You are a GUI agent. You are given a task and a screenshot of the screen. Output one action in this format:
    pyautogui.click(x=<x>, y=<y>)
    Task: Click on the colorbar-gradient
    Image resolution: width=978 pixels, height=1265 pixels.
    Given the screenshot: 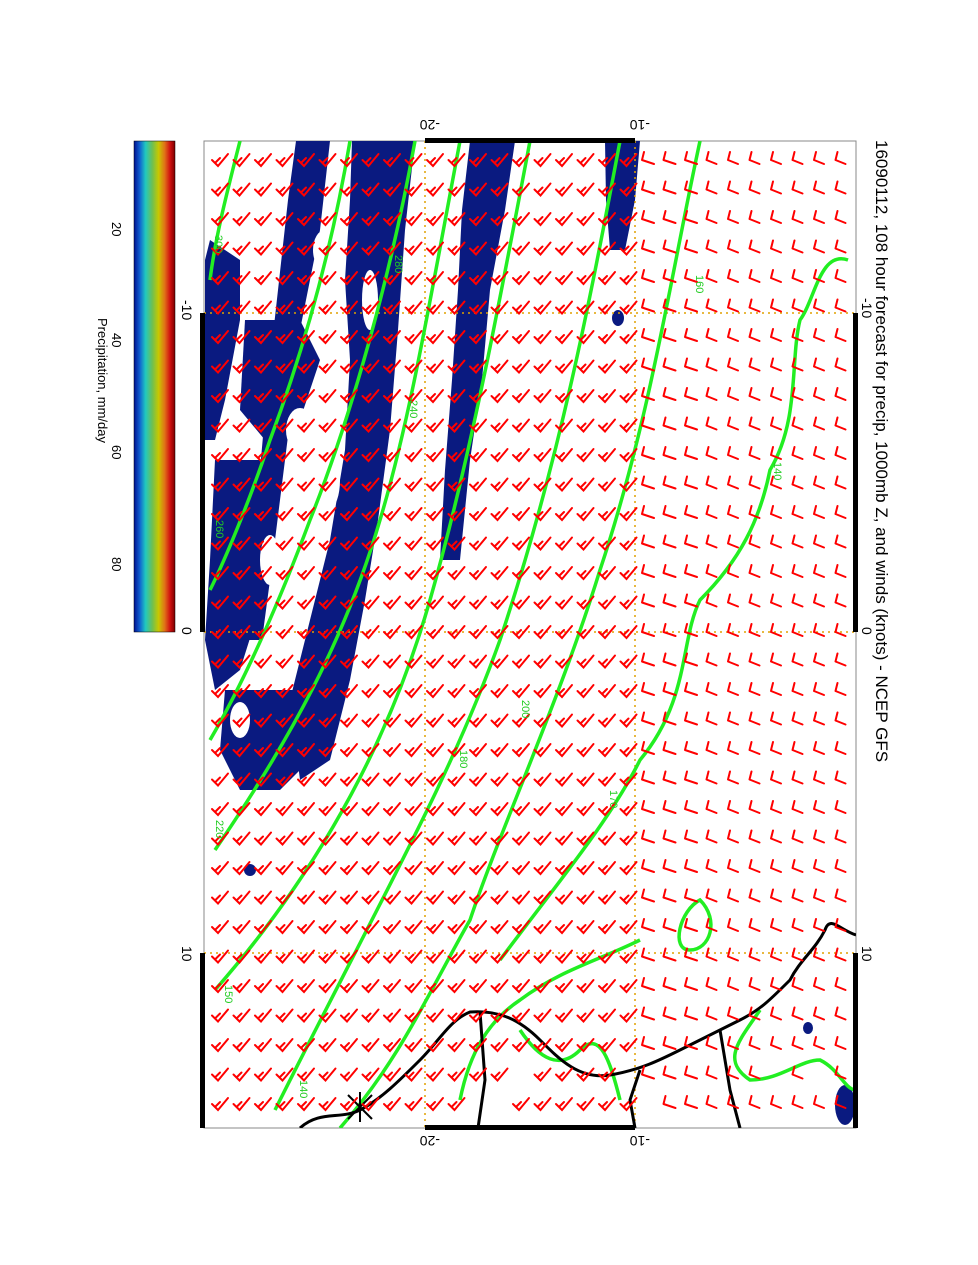 What is the action you would take?
    pyautogui.click(x=154, y=386)
    